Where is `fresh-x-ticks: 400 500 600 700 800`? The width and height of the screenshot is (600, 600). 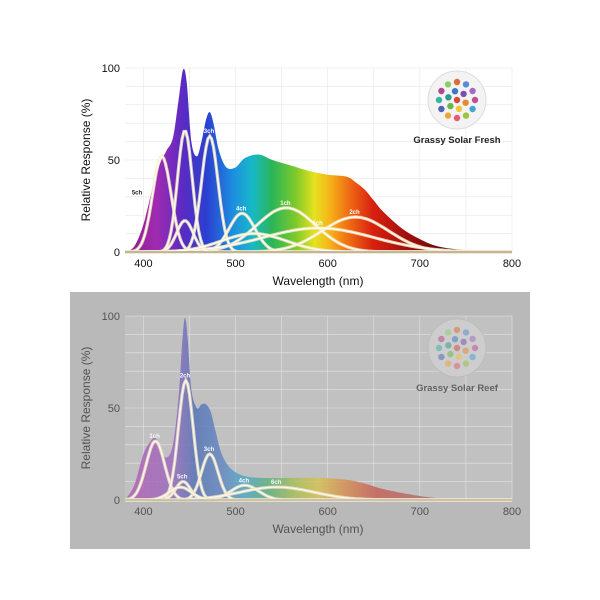 fresh-x-ticks: 400 500 600 700 800 is located at coordinates (327, 264).